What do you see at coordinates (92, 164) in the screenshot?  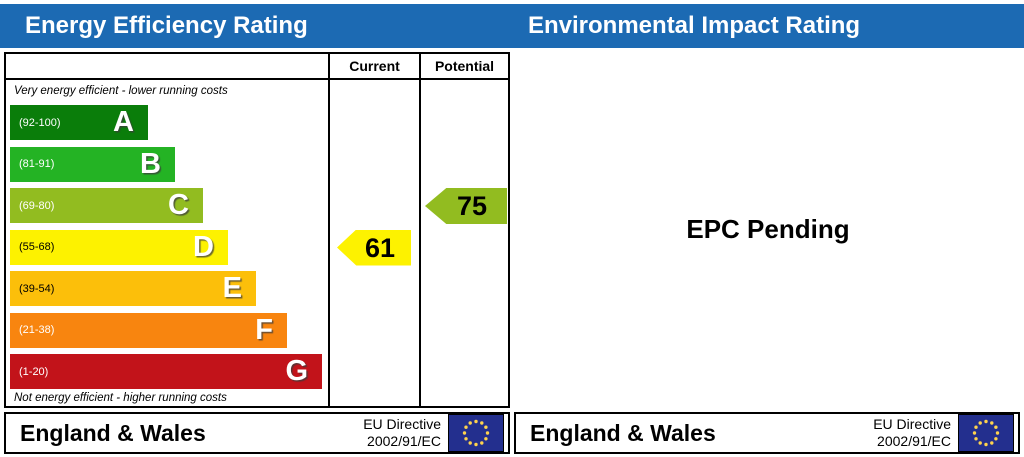 I see `band-b: (81-91) B` at bounding box center [92, 164].